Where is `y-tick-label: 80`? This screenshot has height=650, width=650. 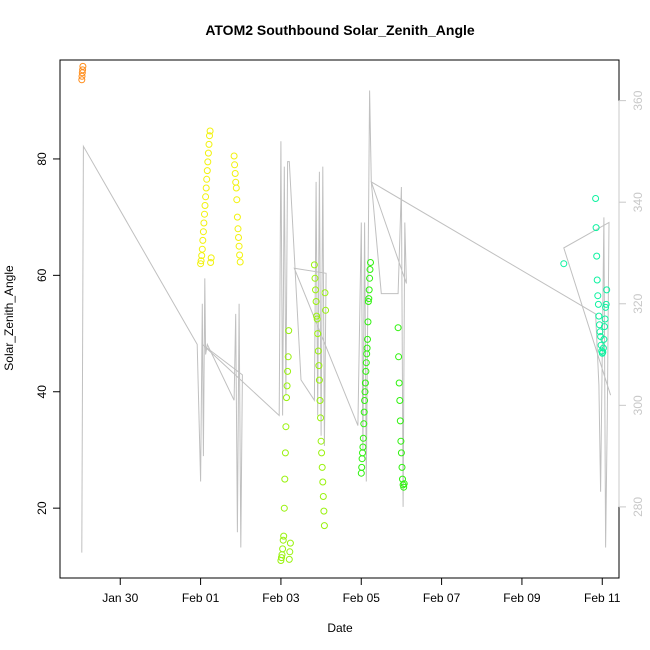 y-tick-label: 80 is located at coordinates (42, 159).